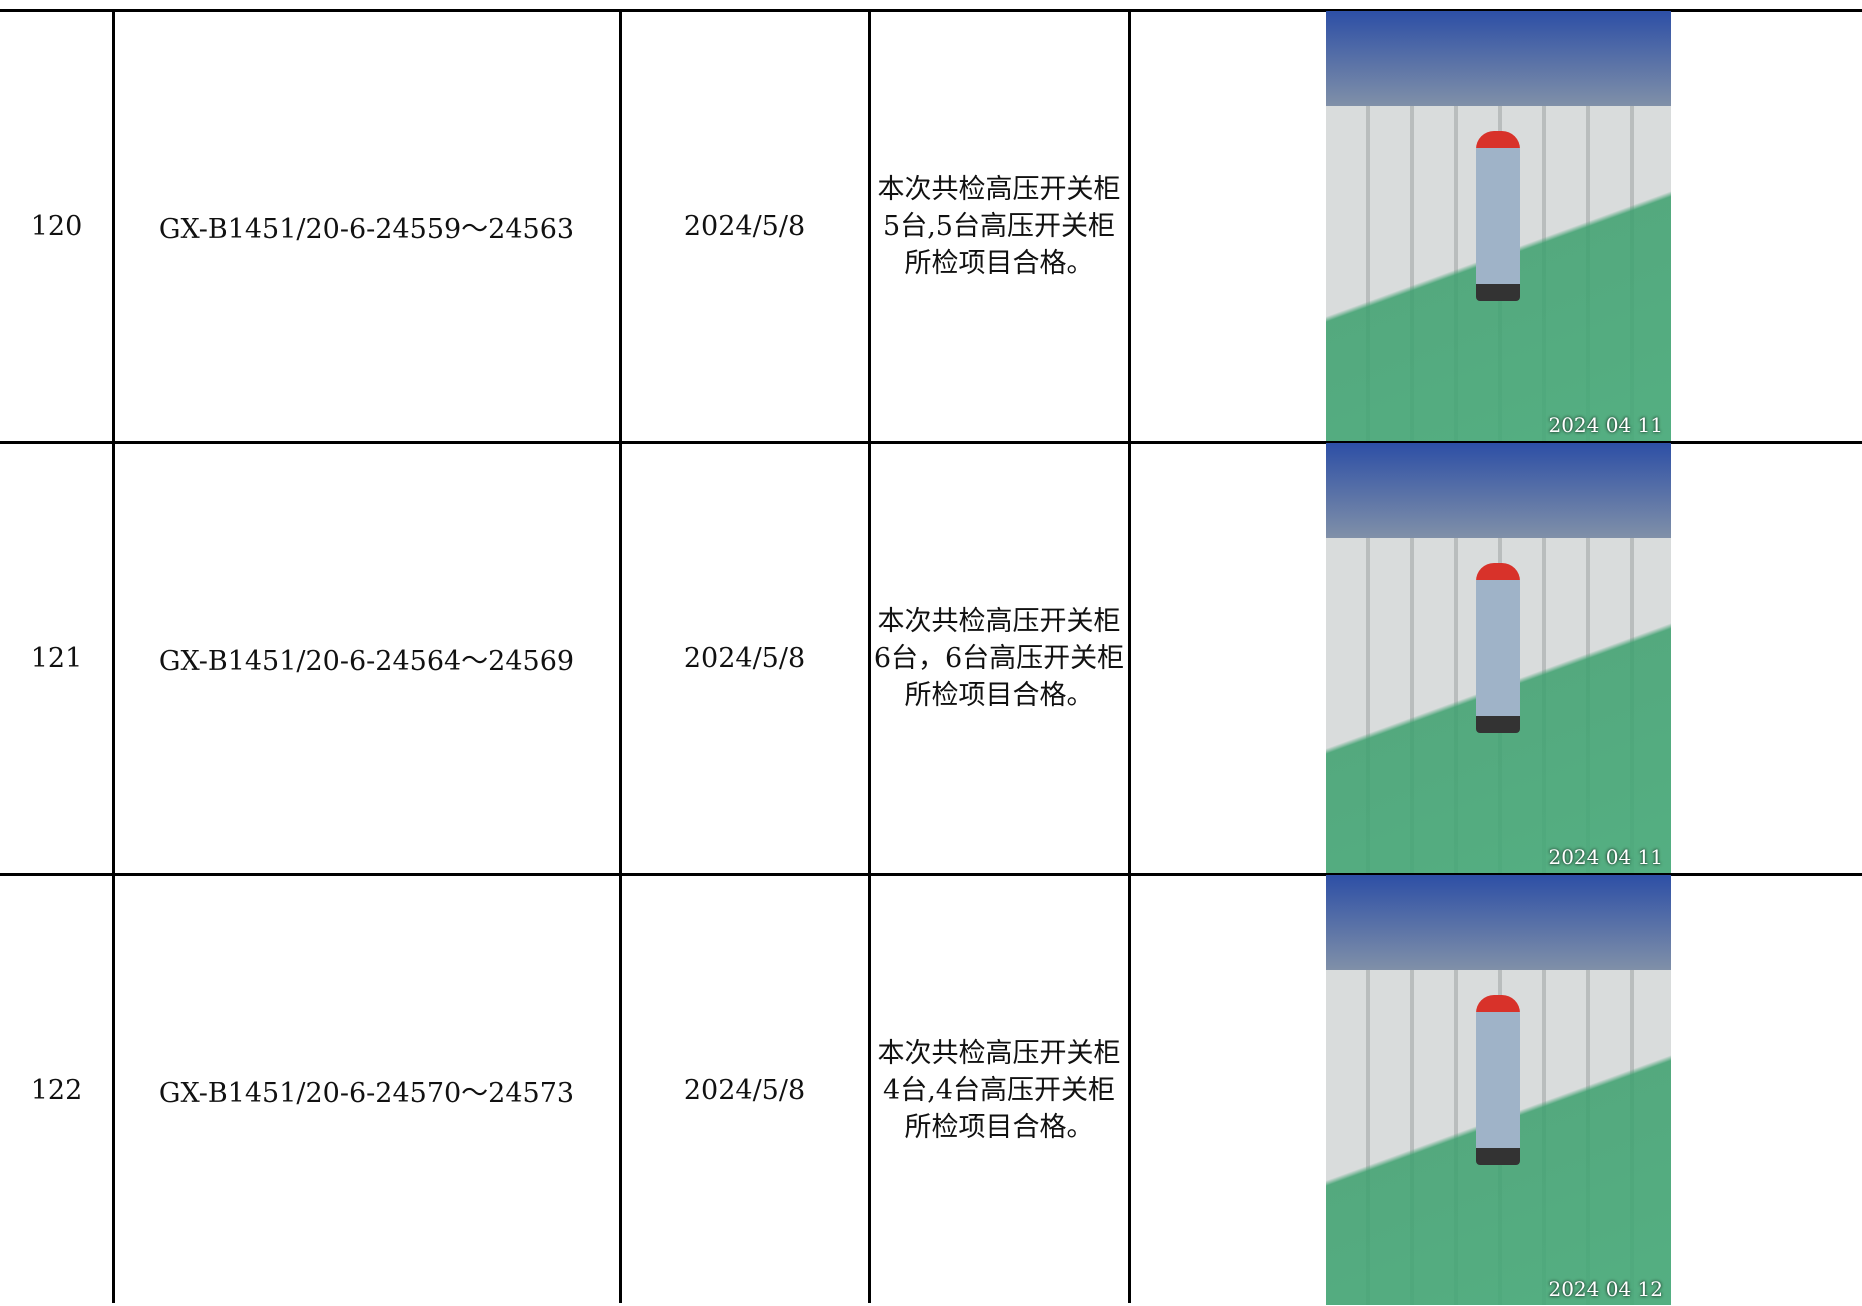 The width and height of the screenshot is (1862, 1306). I want to click on description-text: 本次共检高压开关柜5台,5台高压开关柜所检项目合格。, so click(999, 226).